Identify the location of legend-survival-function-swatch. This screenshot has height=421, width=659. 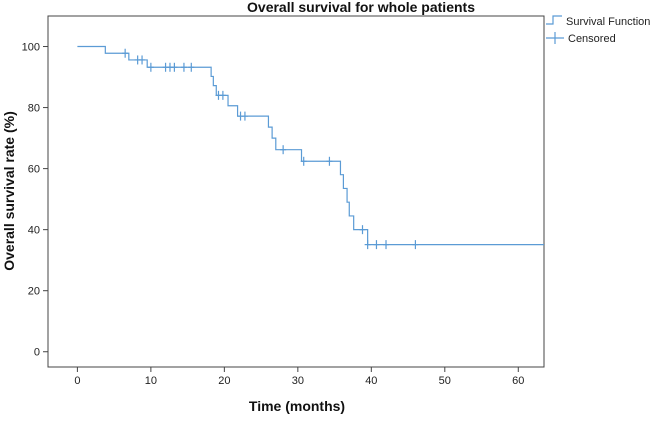
(554, 20).